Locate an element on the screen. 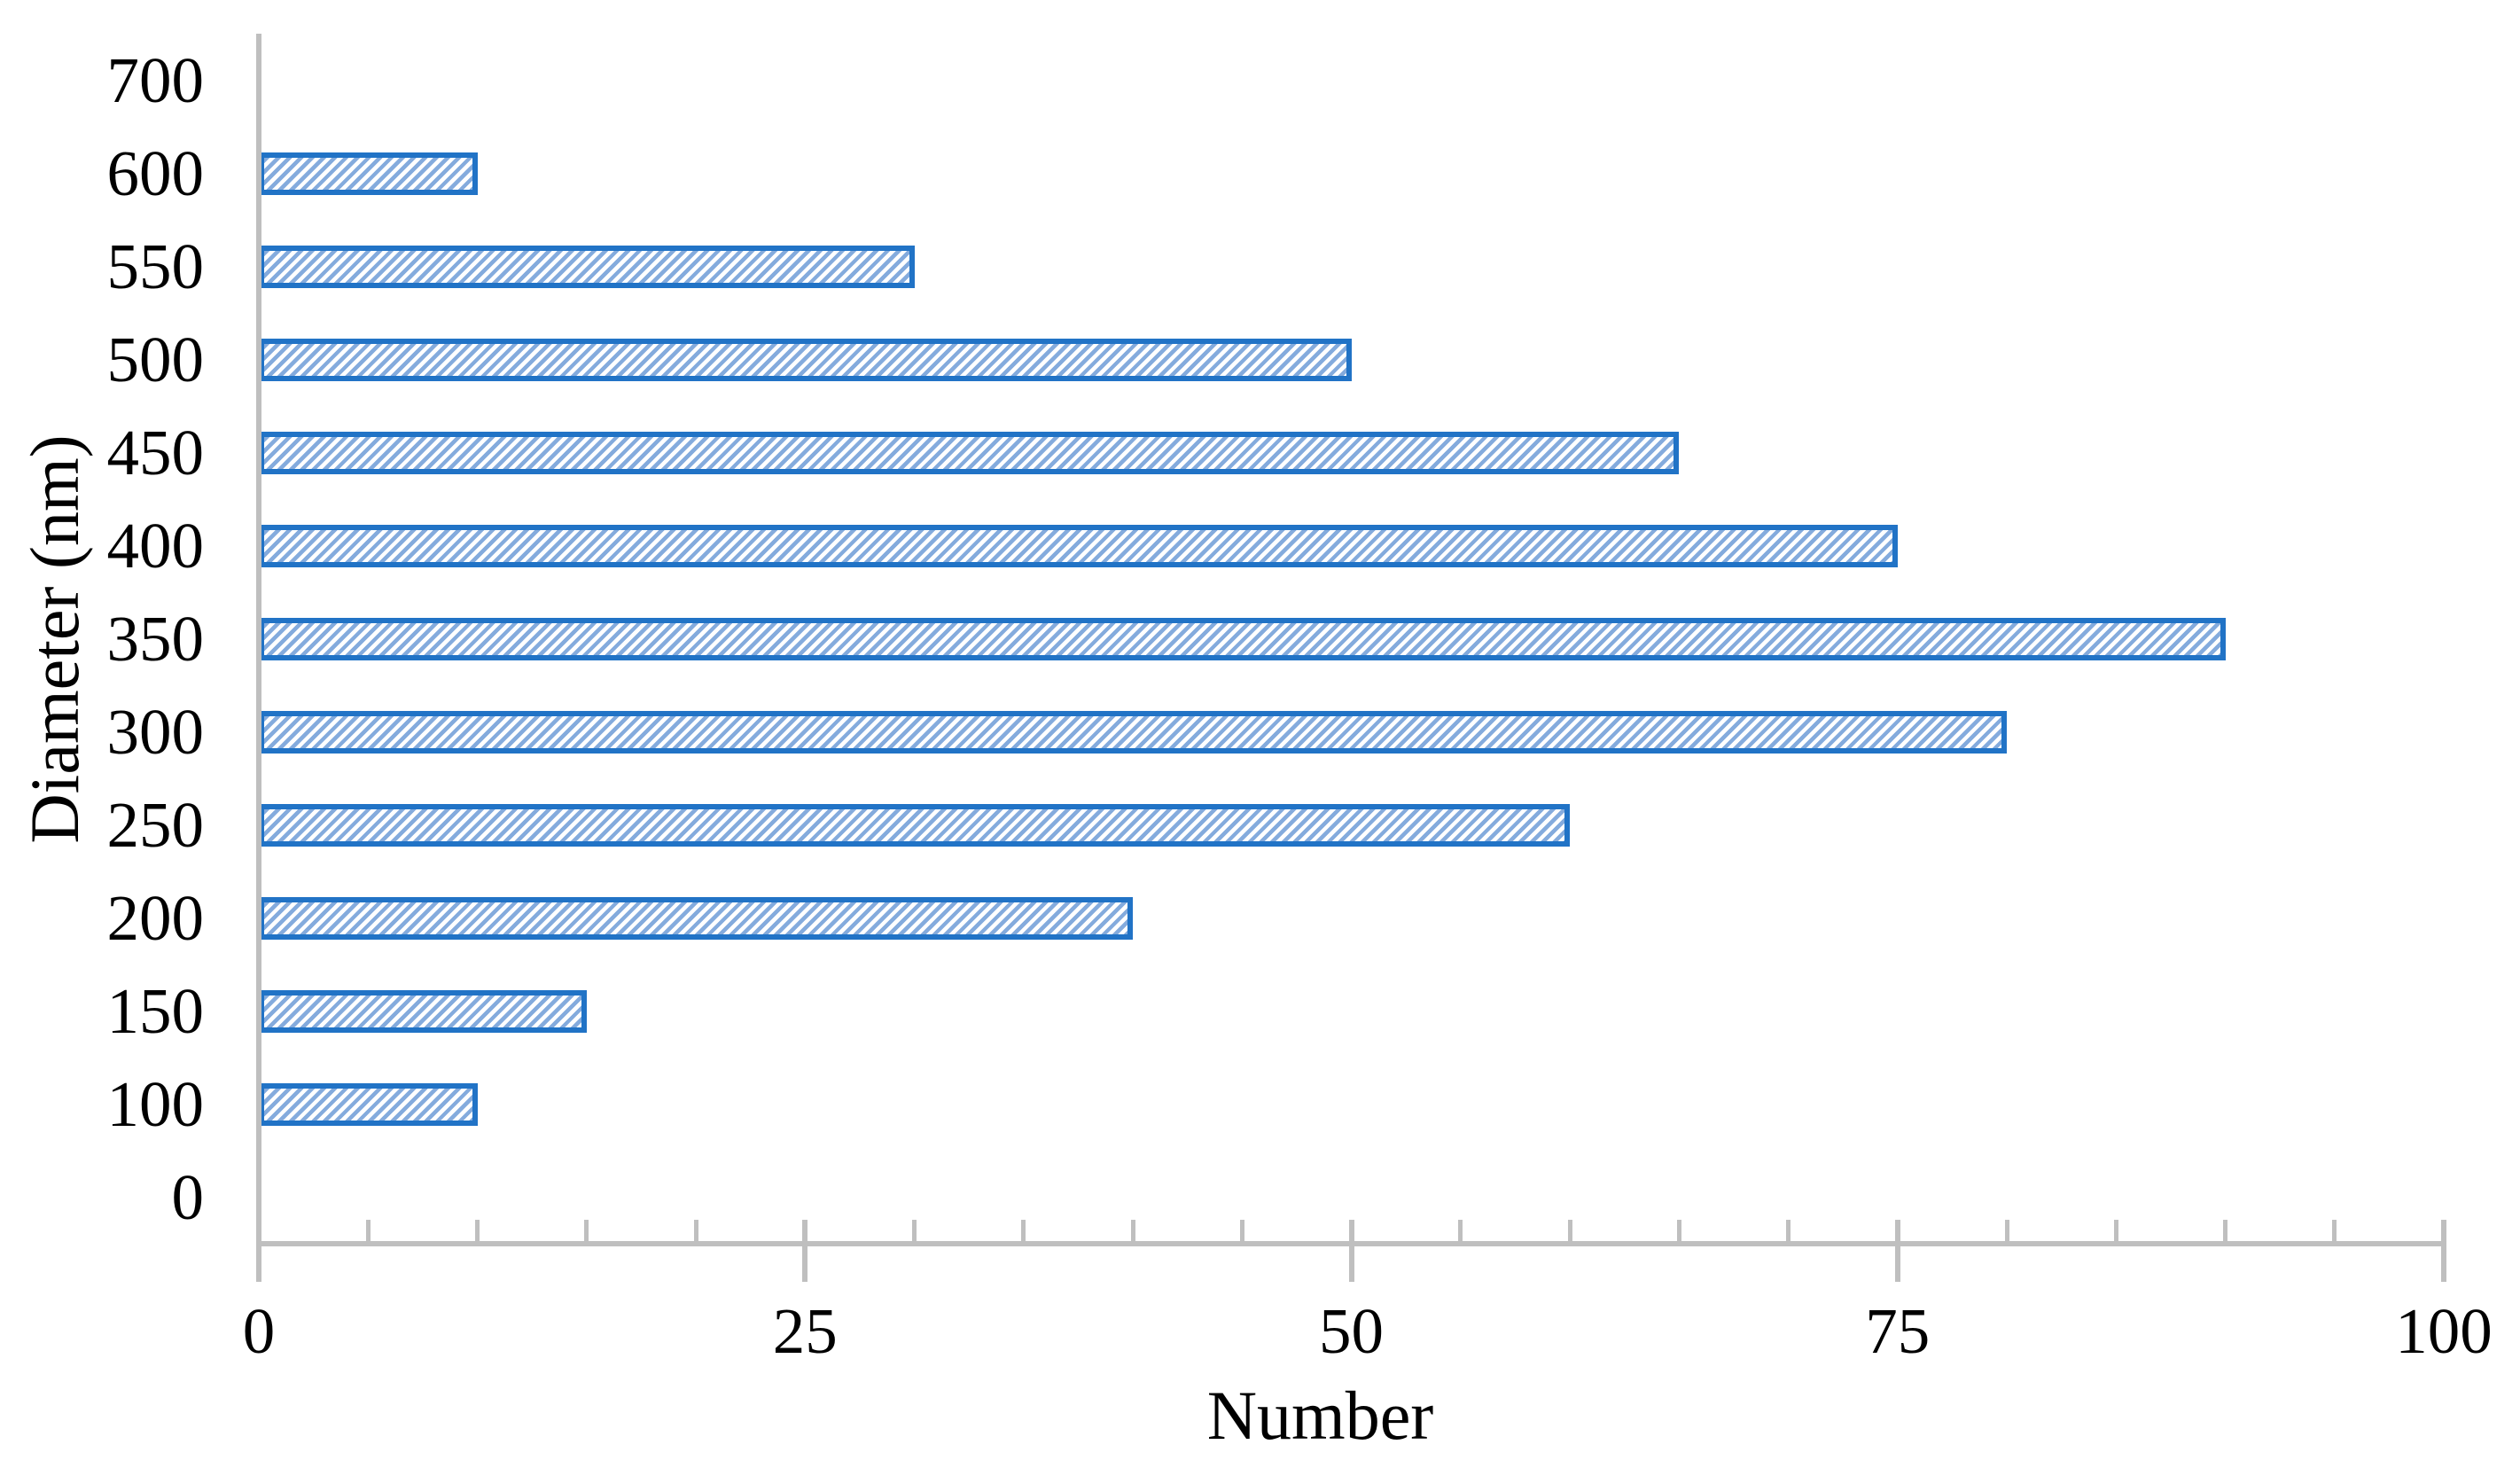  y-tick-label: 350 is located at coordinates (155, 639).